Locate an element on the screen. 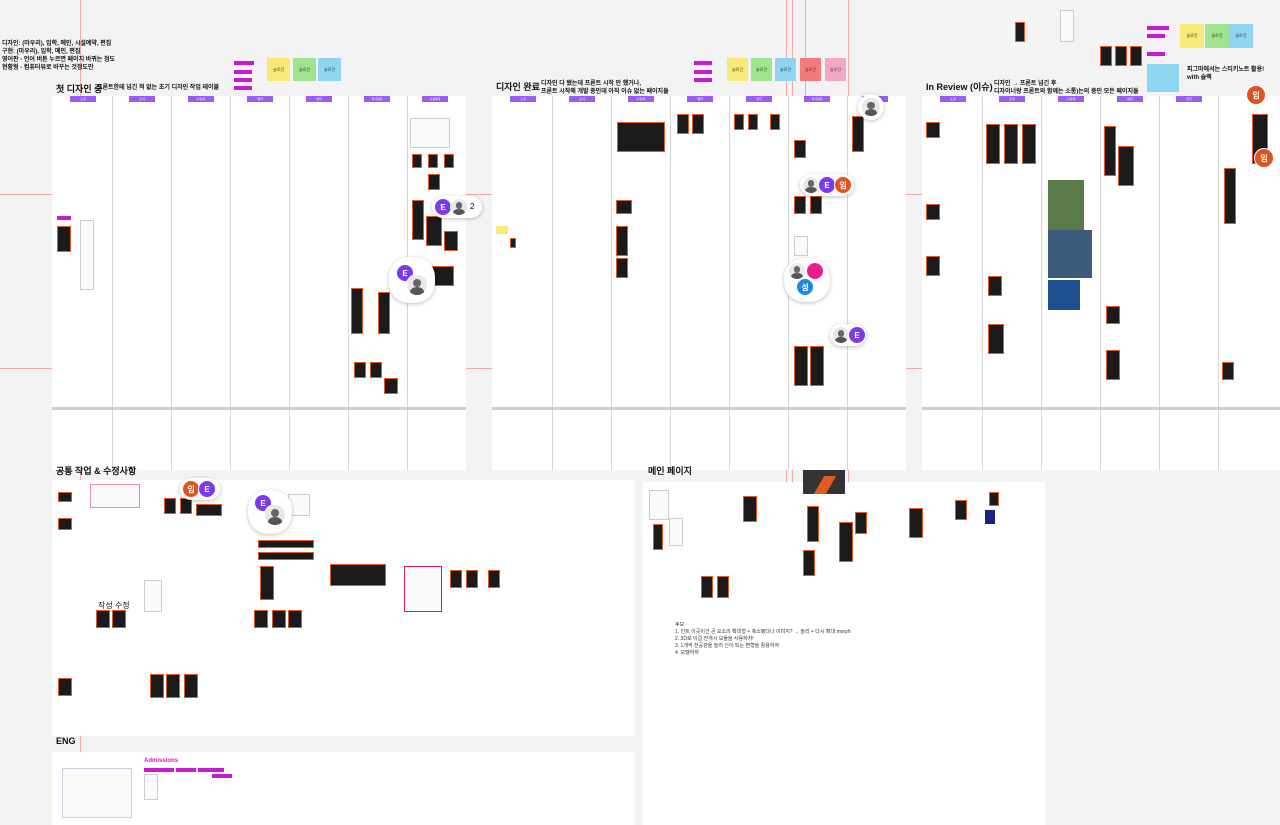 The image size is (1280, 825). section-title: 공통 작업 & 수정사항 is located at coordinates (96, 471).